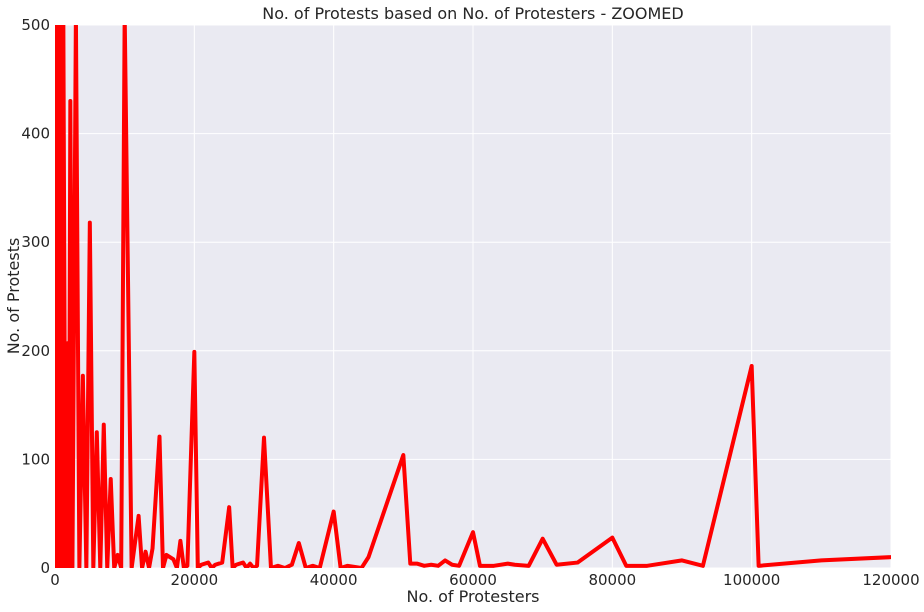 This screenshot has width=924, height=612. Describe the element at coordinates (35, 25) in the screenshot. I see `y-tick-label: 500` at that location.